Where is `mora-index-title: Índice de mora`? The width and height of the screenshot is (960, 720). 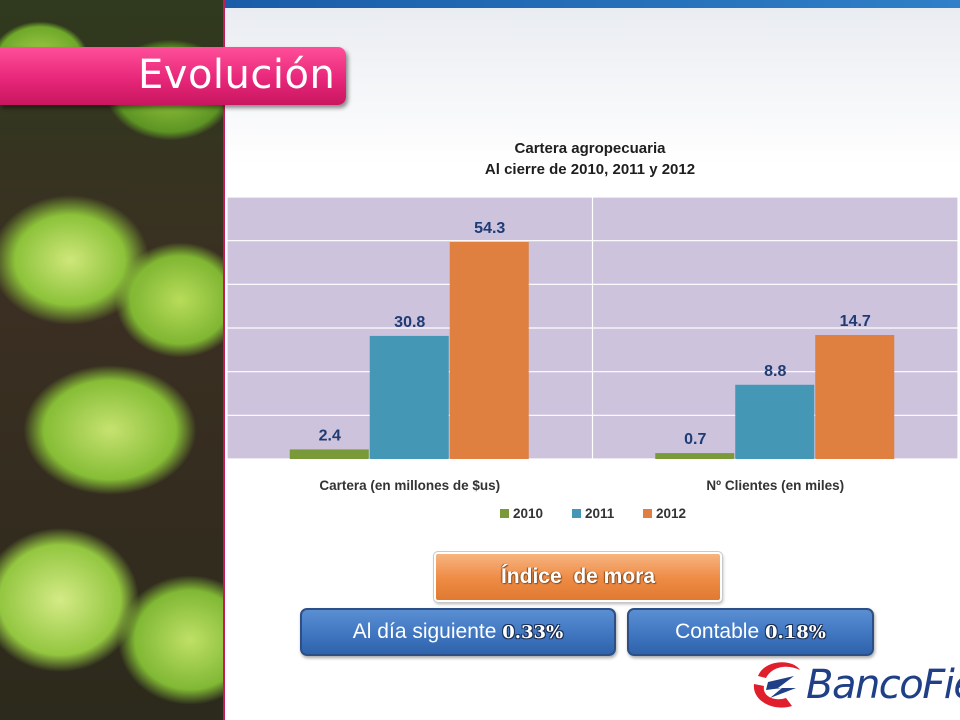
mora-index-title: Índice de mora is located at coordinates (578, 576).